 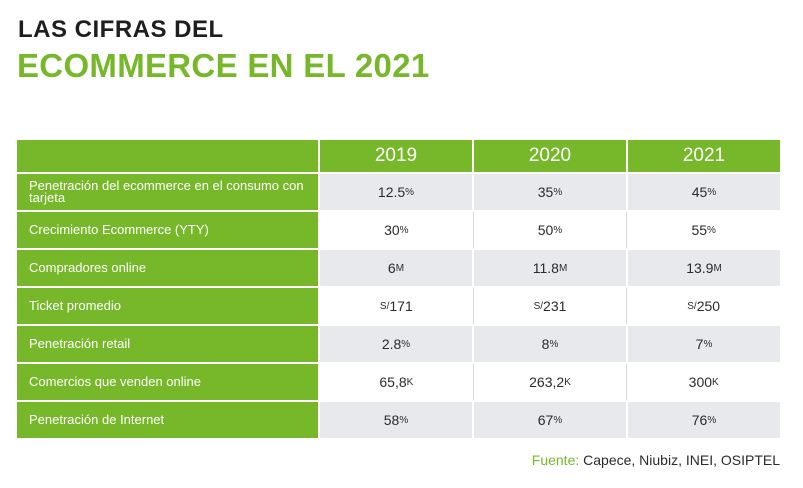 I want to click on value-cell-2019: S/171, so click(x=395, y=306).